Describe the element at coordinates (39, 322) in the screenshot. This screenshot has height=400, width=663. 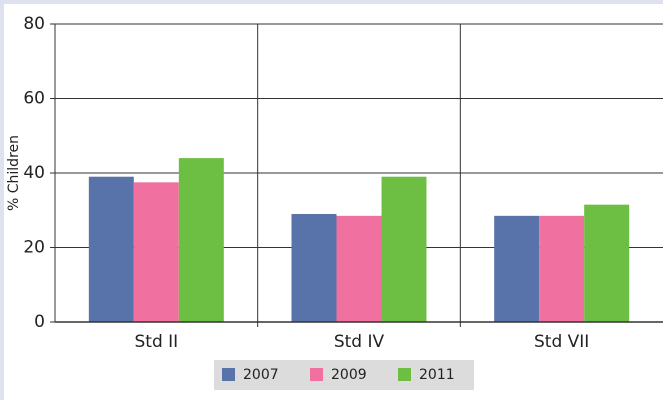
I see `y-tick-label: 0` at that location.